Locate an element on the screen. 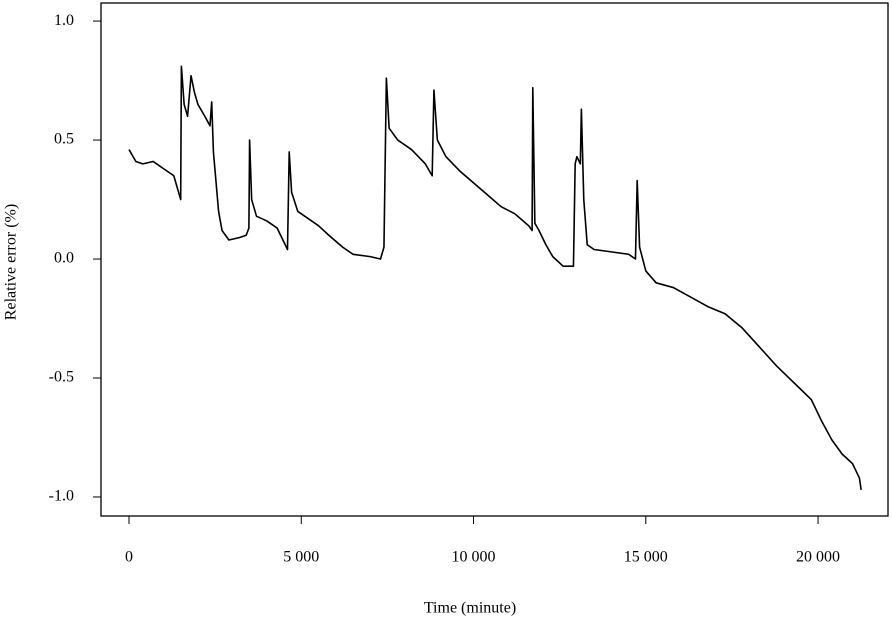  y-tick-label: 0.0 is located at coordinates (64, 258).